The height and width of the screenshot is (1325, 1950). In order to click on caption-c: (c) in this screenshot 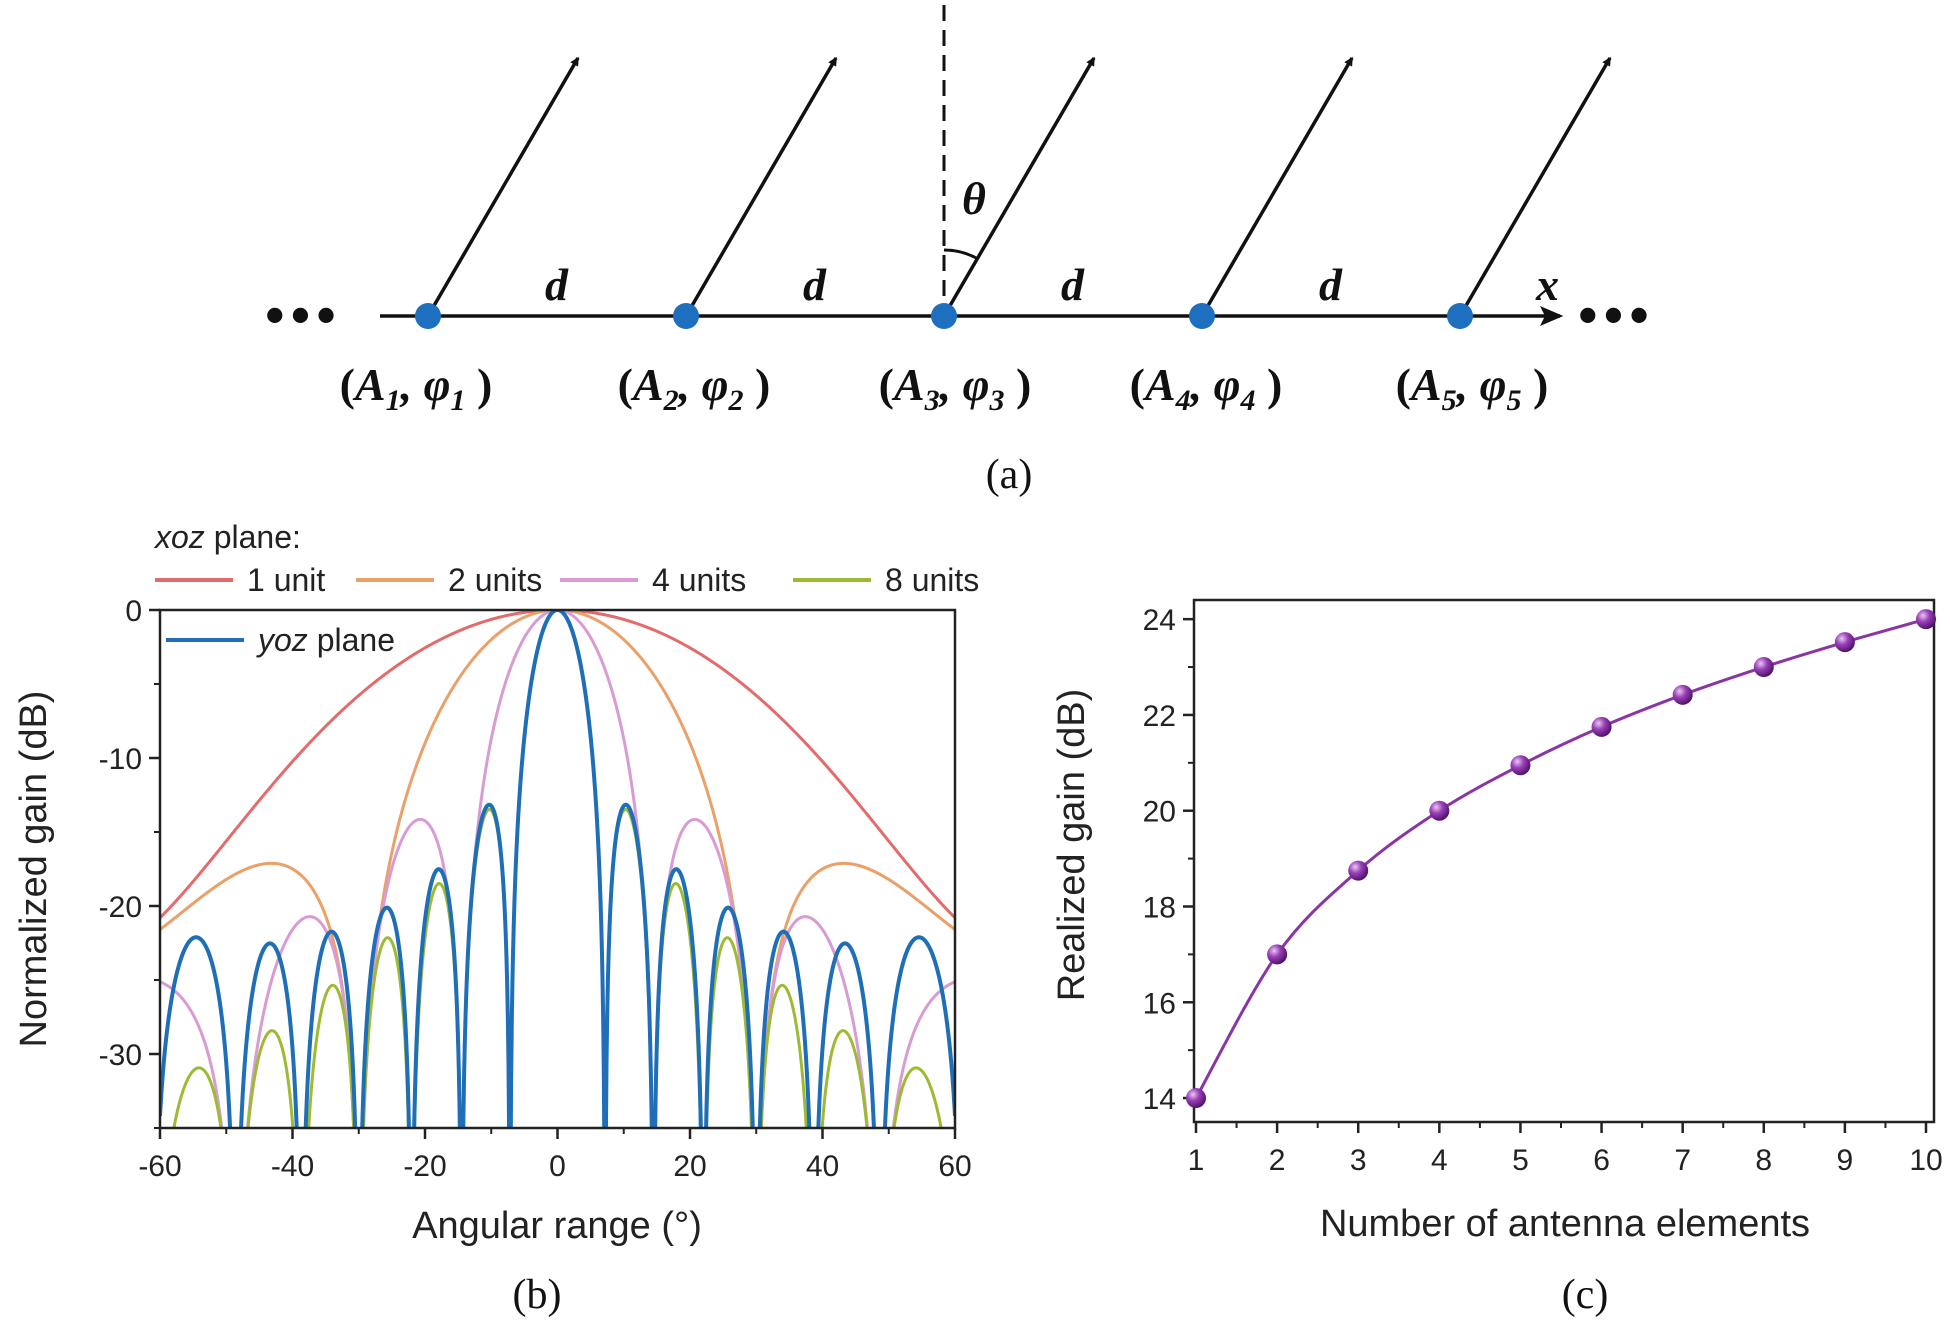, I will do `click(1585, 1295)`.